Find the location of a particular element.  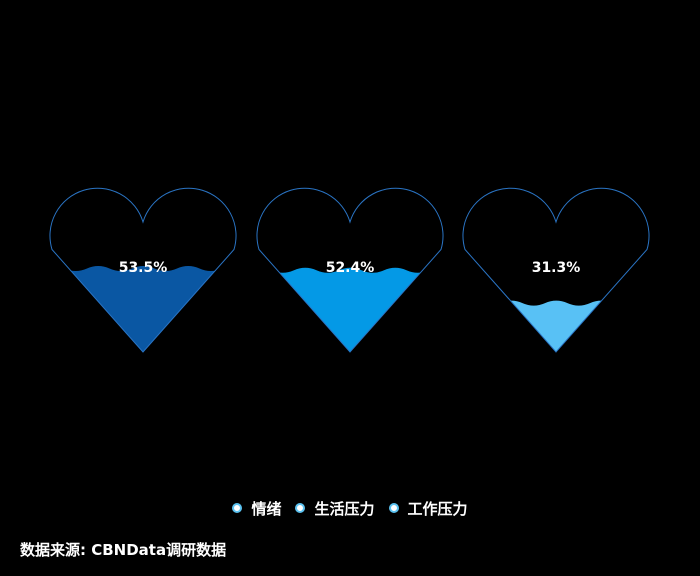

source-note: 数据来源: CBNData调研数据 is located at coordinates (123, 549).